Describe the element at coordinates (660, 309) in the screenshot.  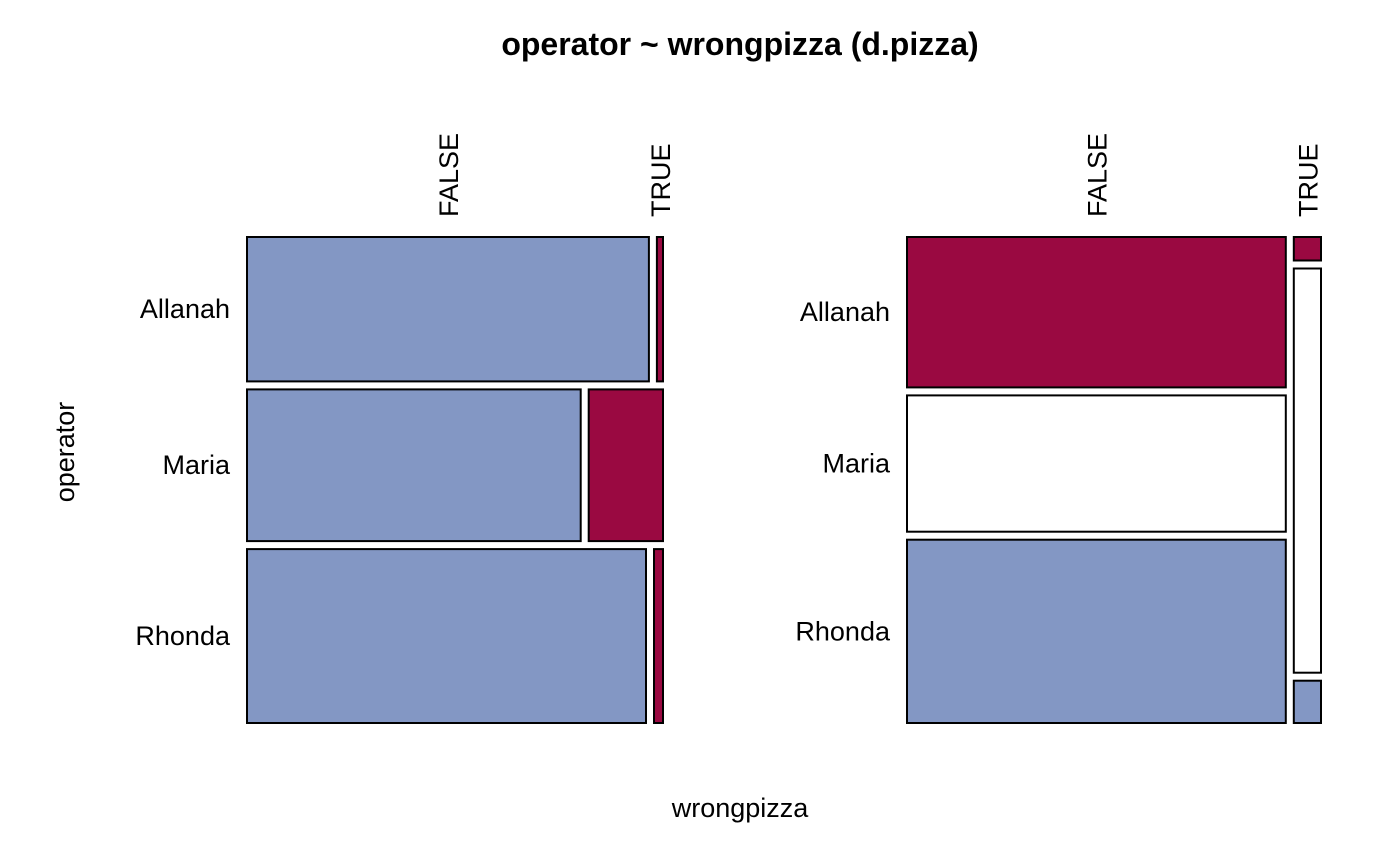
I see `mosaic-tile-p1-allanah-true` at that location.